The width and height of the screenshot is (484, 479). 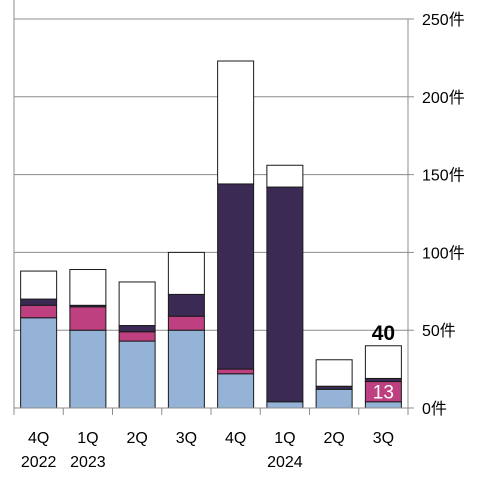 I want to click on y-tick-label: 0件, so click(x=434, y=409).